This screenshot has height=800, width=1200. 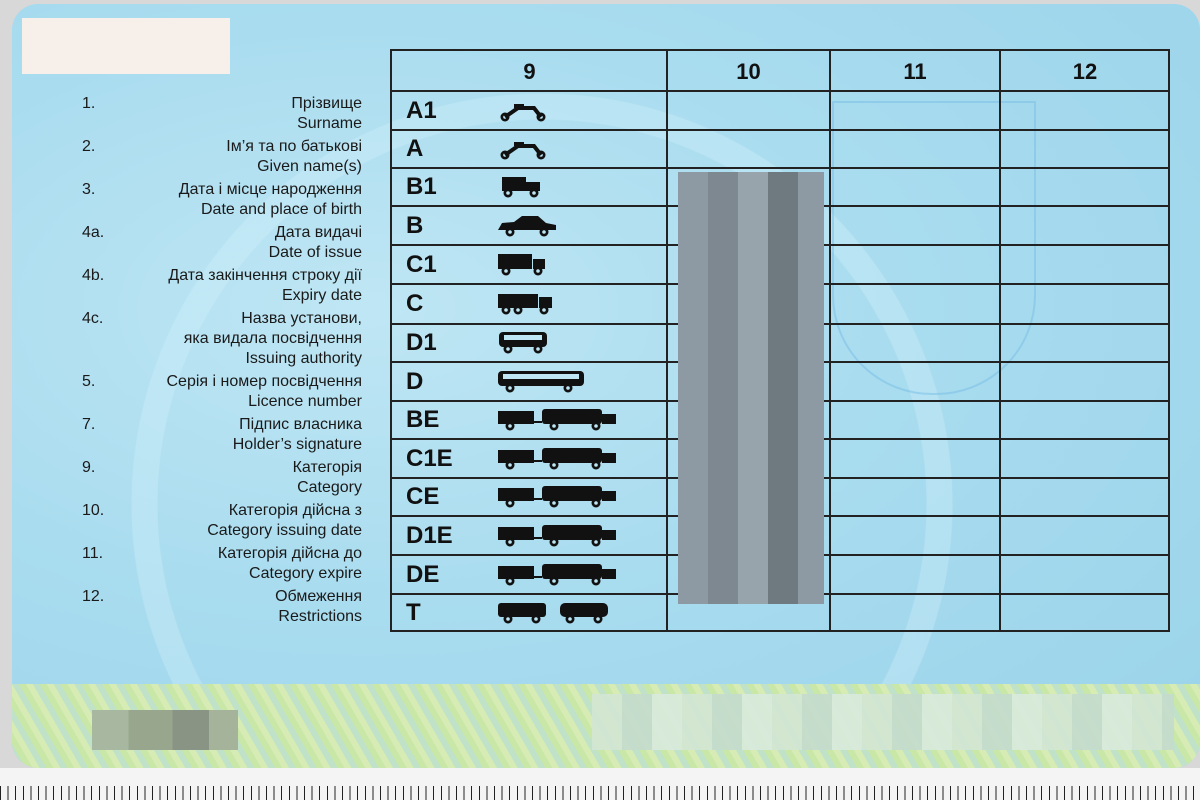 I want to click on category-code: C1E, so click(x=429, y=458).